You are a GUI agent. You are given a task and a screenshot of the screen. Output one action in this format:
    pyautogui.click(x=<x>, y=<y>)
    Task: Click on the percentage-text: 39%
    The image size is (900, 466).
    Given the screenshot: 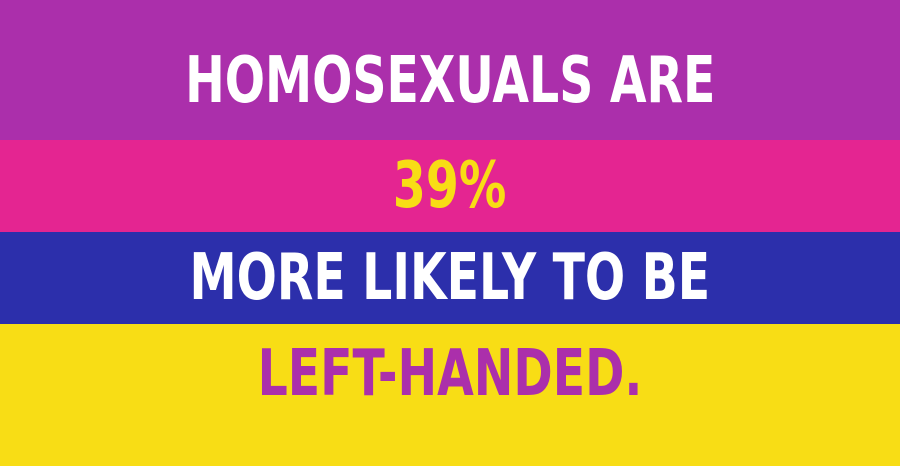 What is the action you would take?
    pyautogui.click(x=450, y=186)
    